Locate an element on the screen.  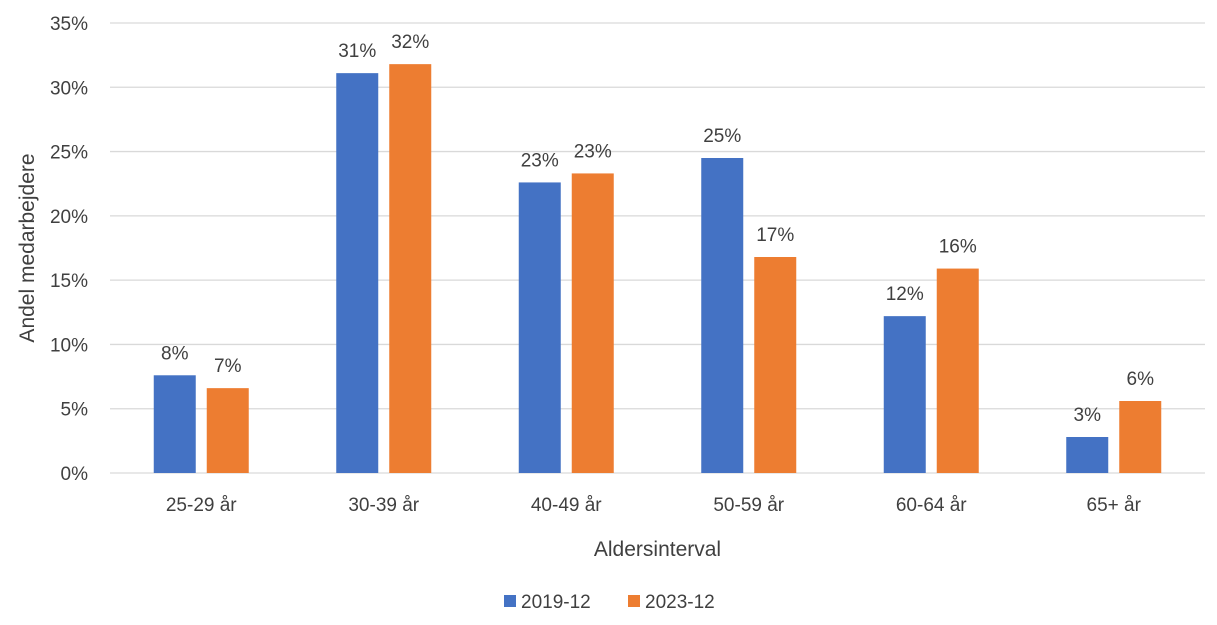
data-label: 32% is located at coordinates (410, 42).